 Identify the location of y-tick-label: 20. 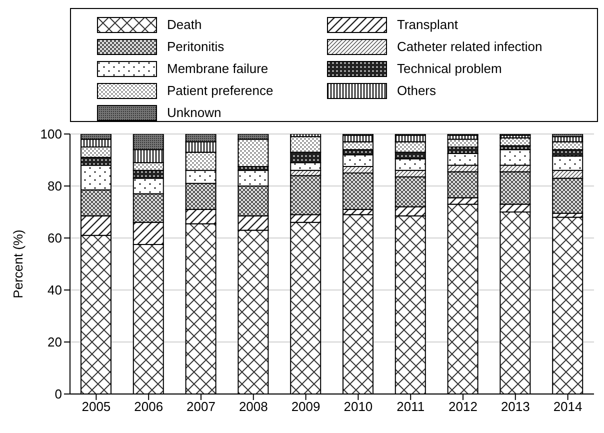
(55, 342).